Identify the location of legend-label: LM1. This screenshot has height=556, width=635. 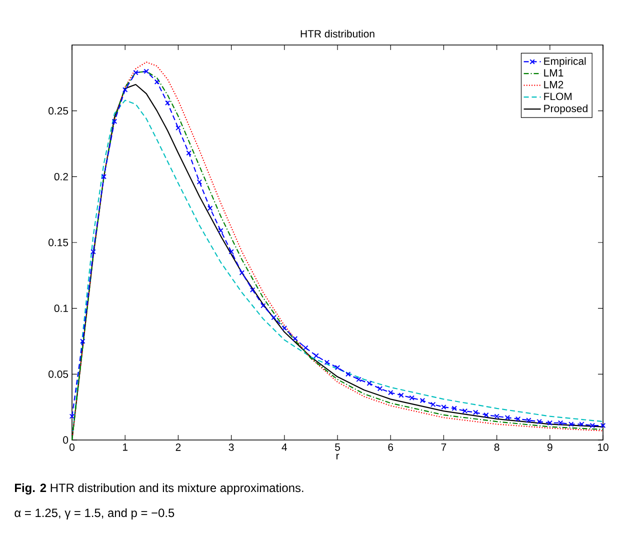
(554, 72).